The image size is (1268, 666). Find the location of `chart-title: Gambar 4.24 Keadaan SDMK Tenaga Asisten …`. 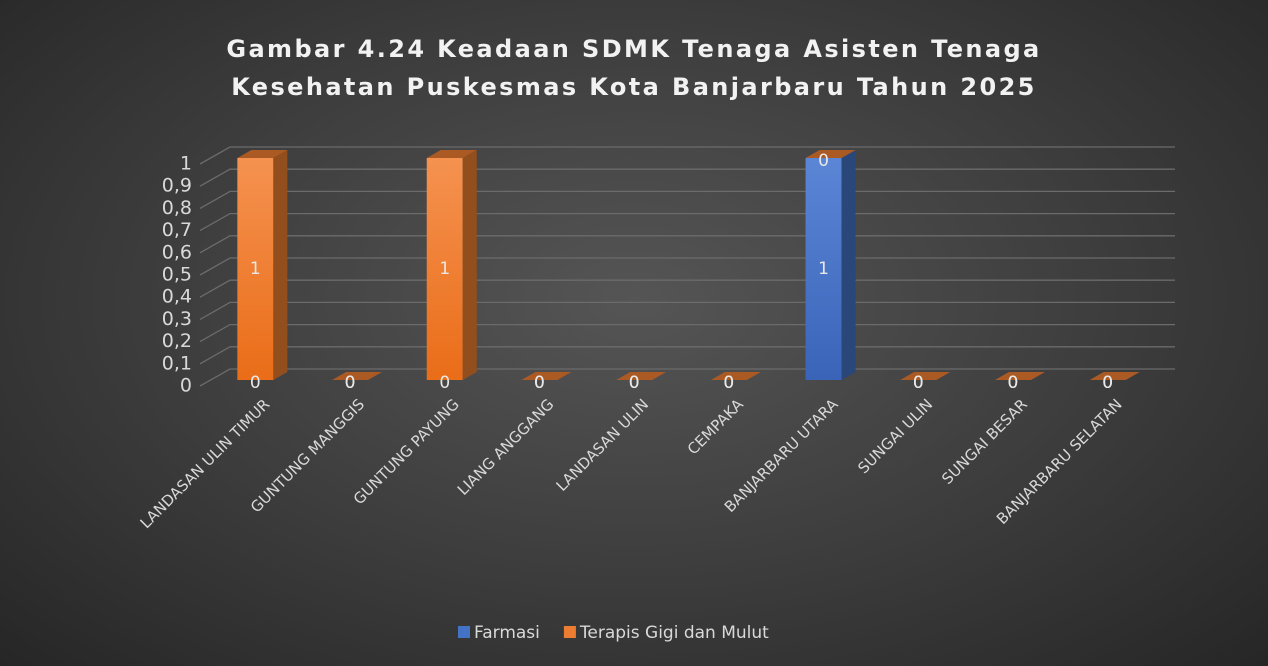

chart-title: Gambar 4.24 Keadaan SDMK Tenaga Asisten … is located at coordinates (634, 68).